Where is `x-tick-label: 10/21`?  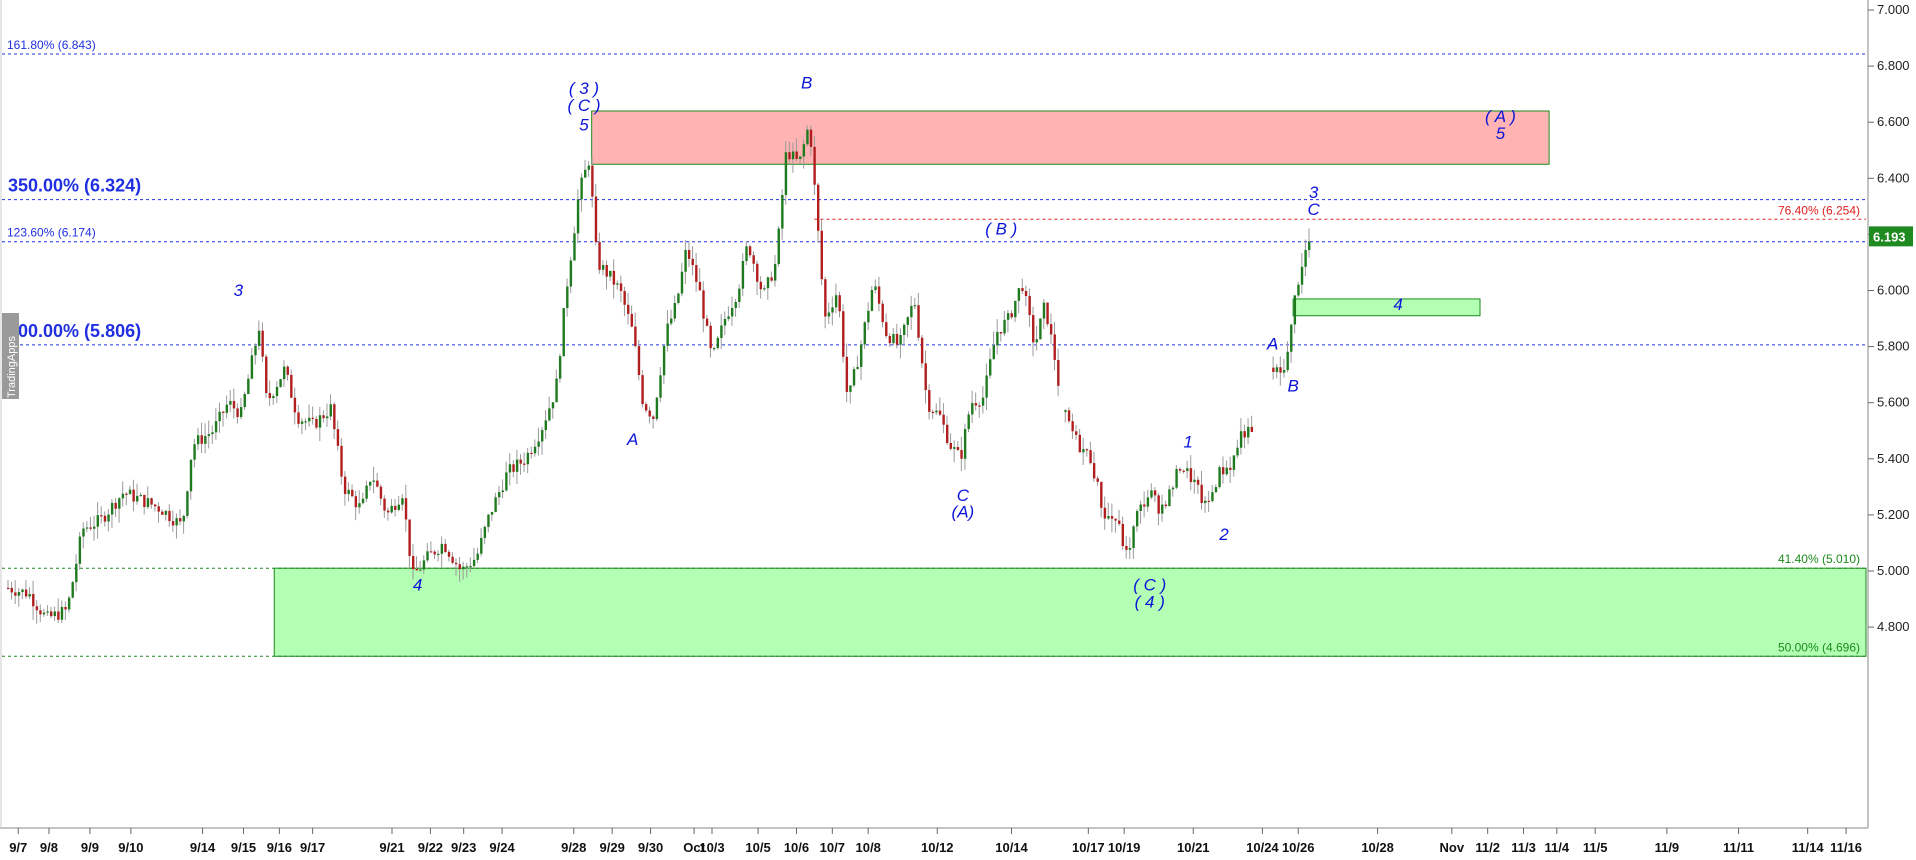
x-tick-label: 10/21 is located at coordinates (1193, 847).